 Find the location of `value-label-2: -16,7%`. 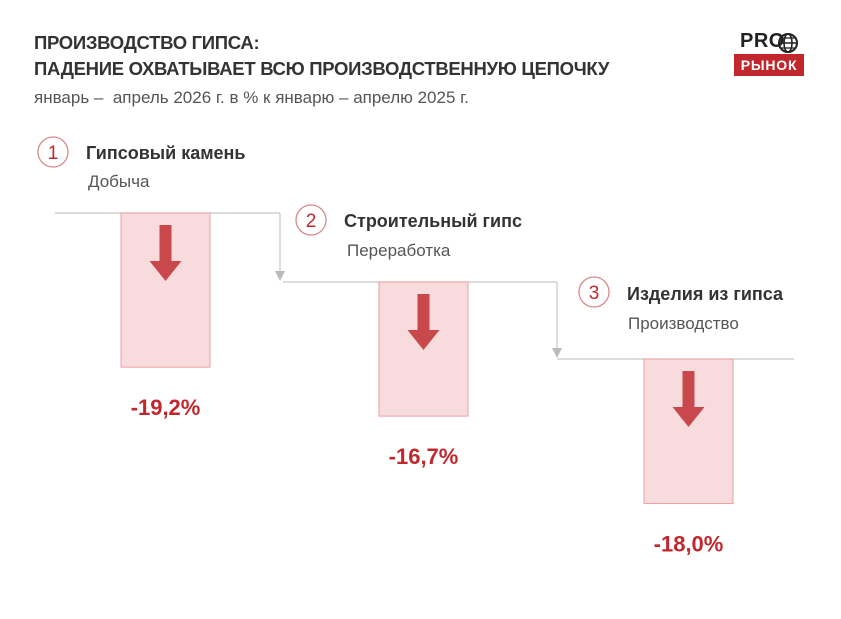

value-label-2: -16,7% is located at coordinates (424, 456).